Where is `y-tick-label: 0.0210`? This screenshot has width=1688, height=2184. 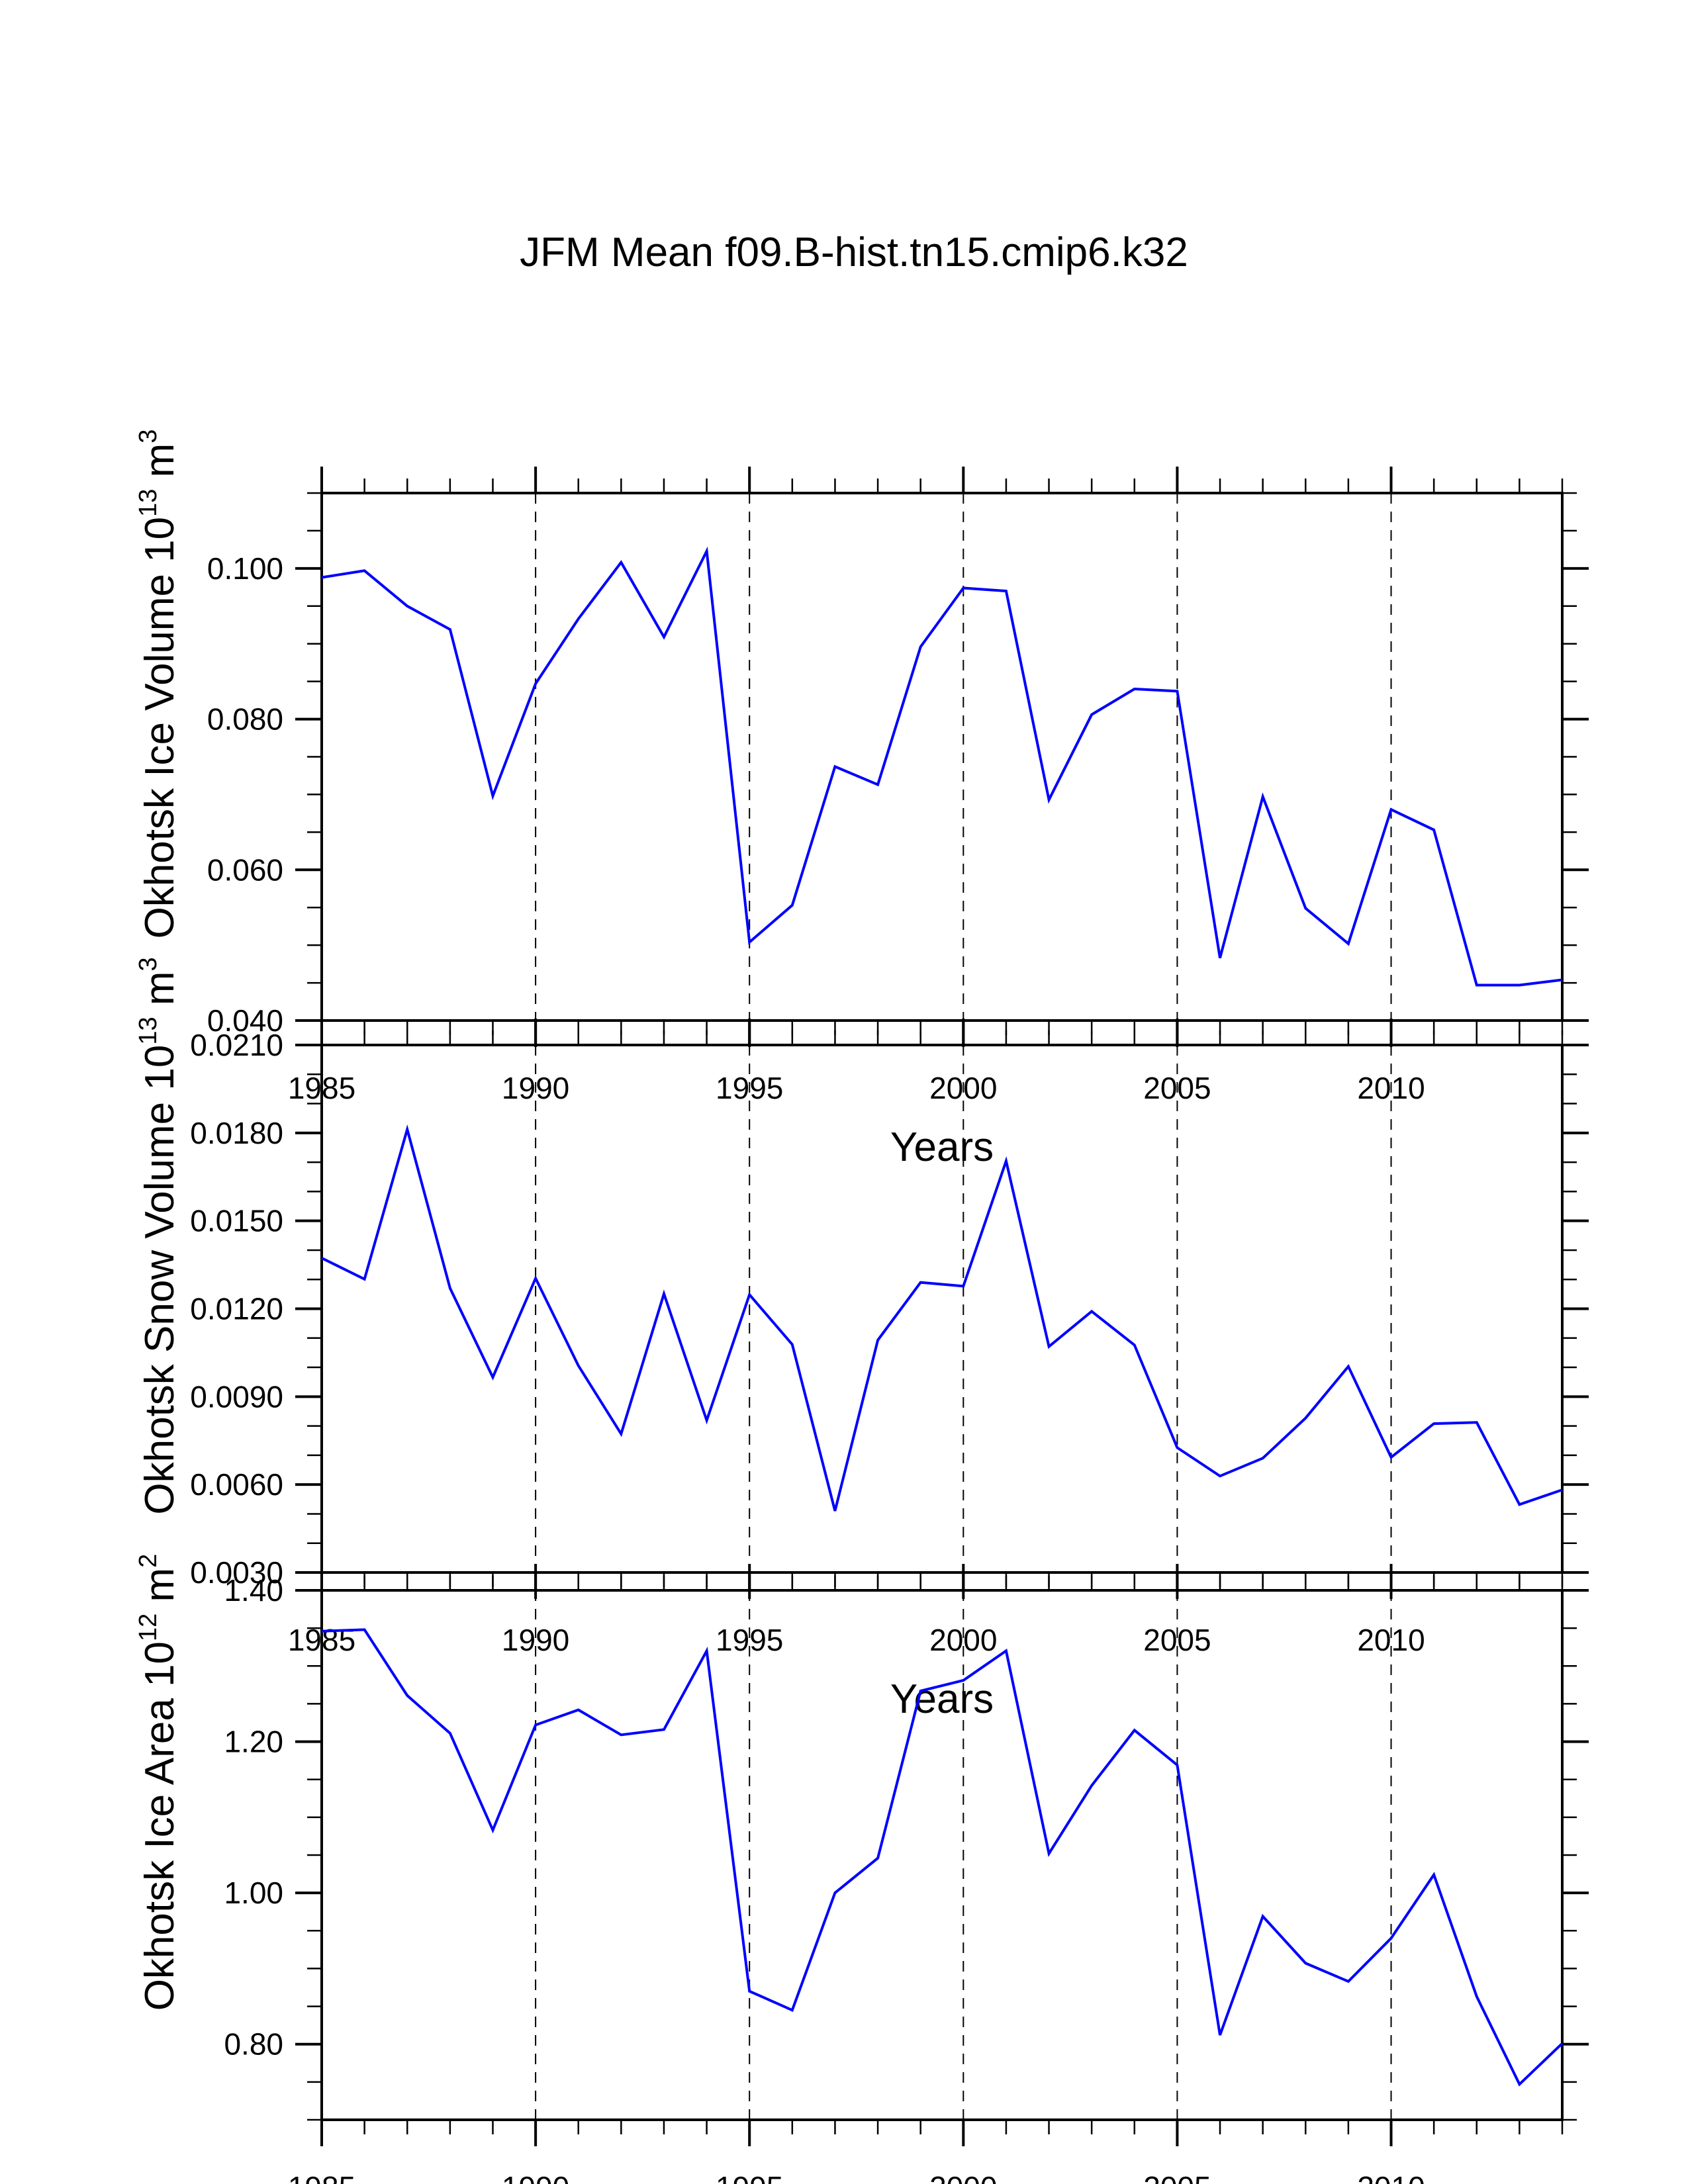 y-tick-label: 0.0210 is located at coordinates (236, 1045).